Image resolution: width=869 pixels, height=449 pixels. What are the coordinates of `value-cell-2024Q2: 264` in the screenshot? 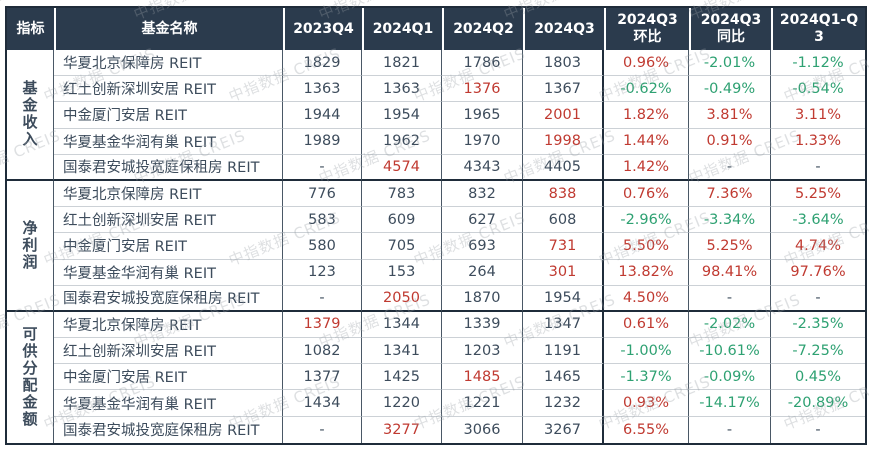 It's located at (482, 272).